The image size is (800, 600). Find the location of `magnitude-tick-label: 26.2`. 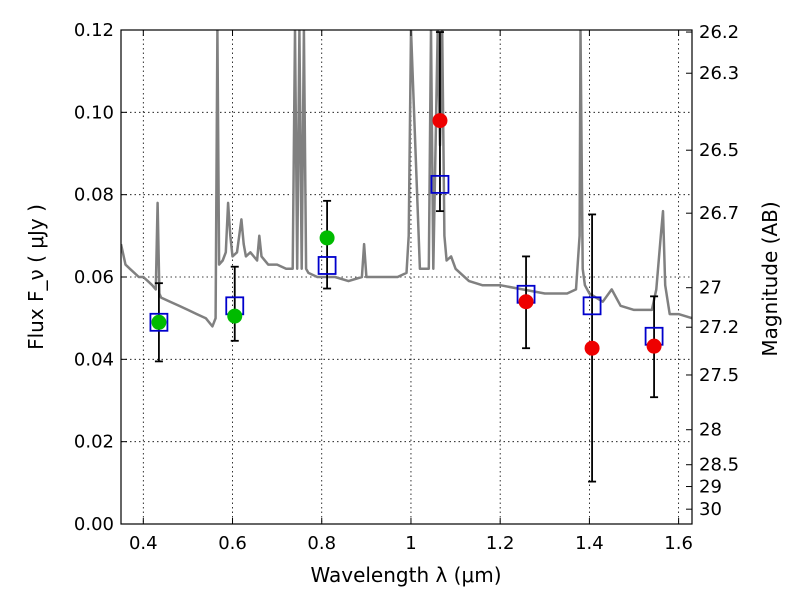

magnitude-tick-label: 26.2 is located at coordinates (719, 32).